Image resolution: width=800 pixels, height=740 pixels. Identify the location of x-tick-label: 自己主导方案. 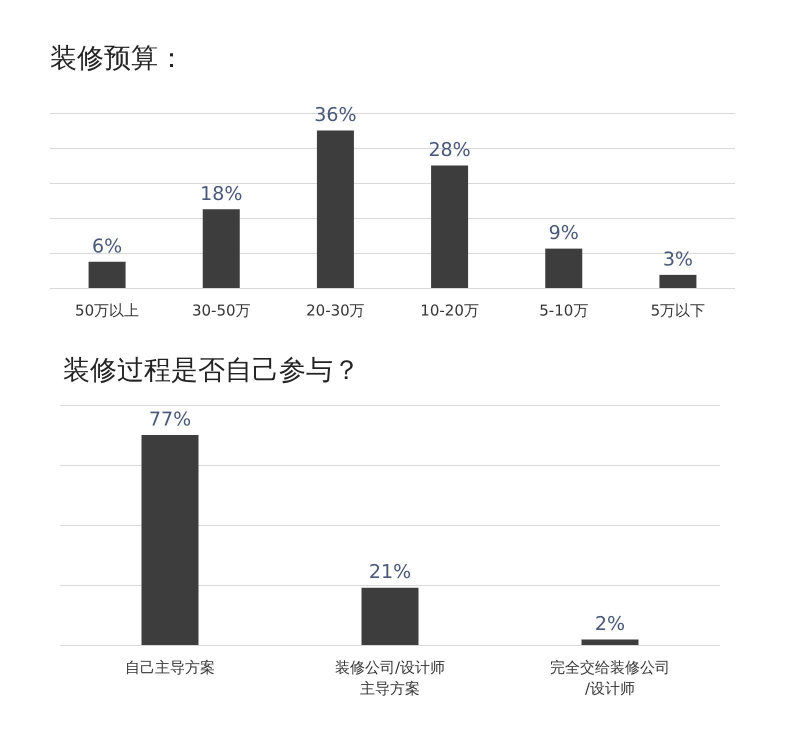
(170, 667).